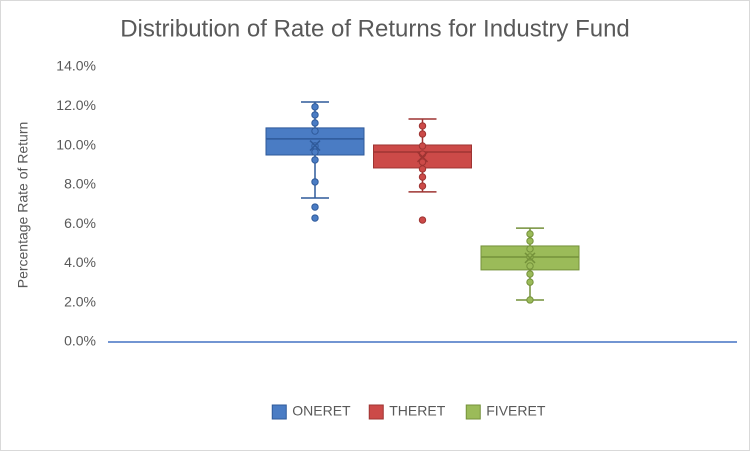 The image size is (750, 451). Describe the element at coordinates (516, 411) in the screenshot. I see `legend-label: FIVERET` at that location.